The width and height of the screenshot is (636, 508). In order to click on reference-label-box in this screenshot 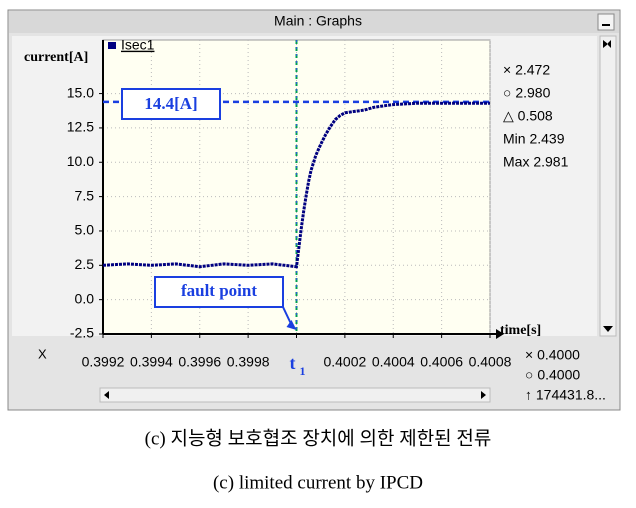, I will do `click(171, 104)`.